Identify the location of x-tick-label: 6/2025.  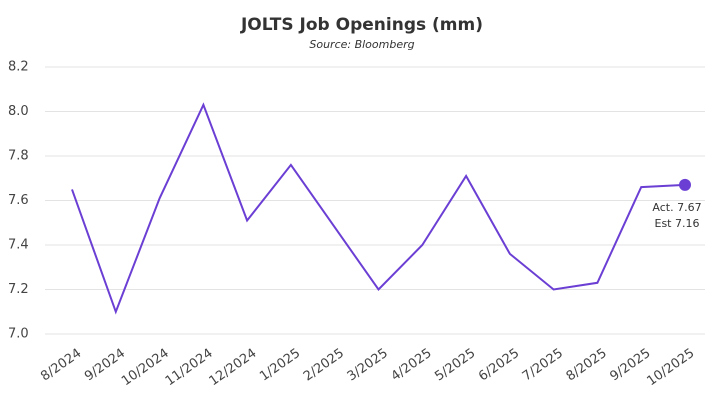
(499, 365).